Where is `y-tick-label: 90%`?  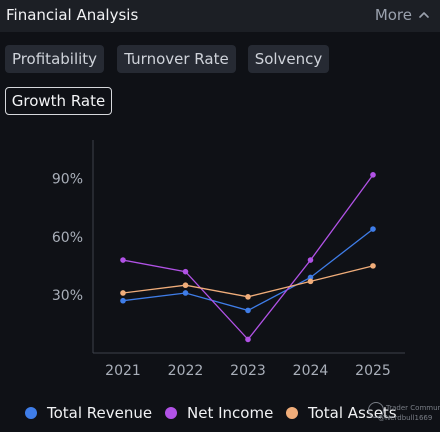 y-tick-label: 90% is located at coordinates (67, 180).